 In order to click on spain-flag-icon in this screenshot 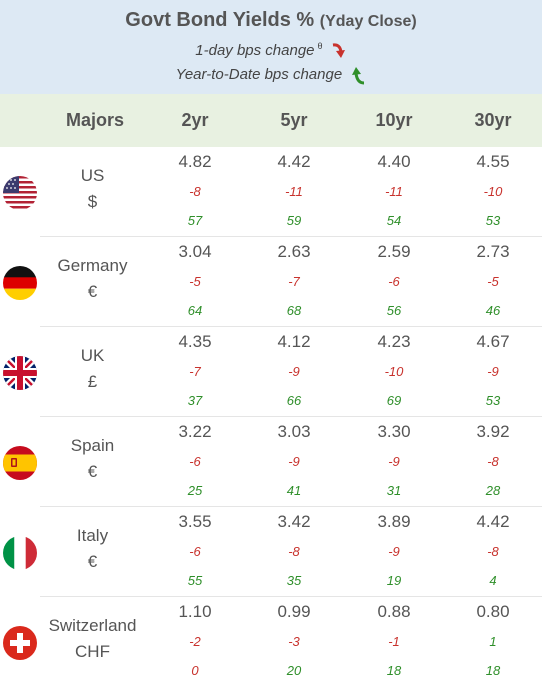, I will do `click(20, 463)`.